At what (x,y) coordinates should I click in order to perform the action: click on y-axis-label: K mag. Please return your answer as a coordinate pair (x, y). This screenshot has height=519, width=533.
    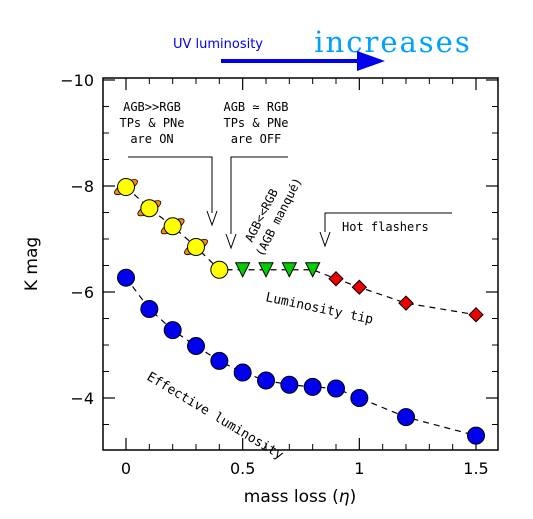
    Looking at the image, I should click on (32, 264).